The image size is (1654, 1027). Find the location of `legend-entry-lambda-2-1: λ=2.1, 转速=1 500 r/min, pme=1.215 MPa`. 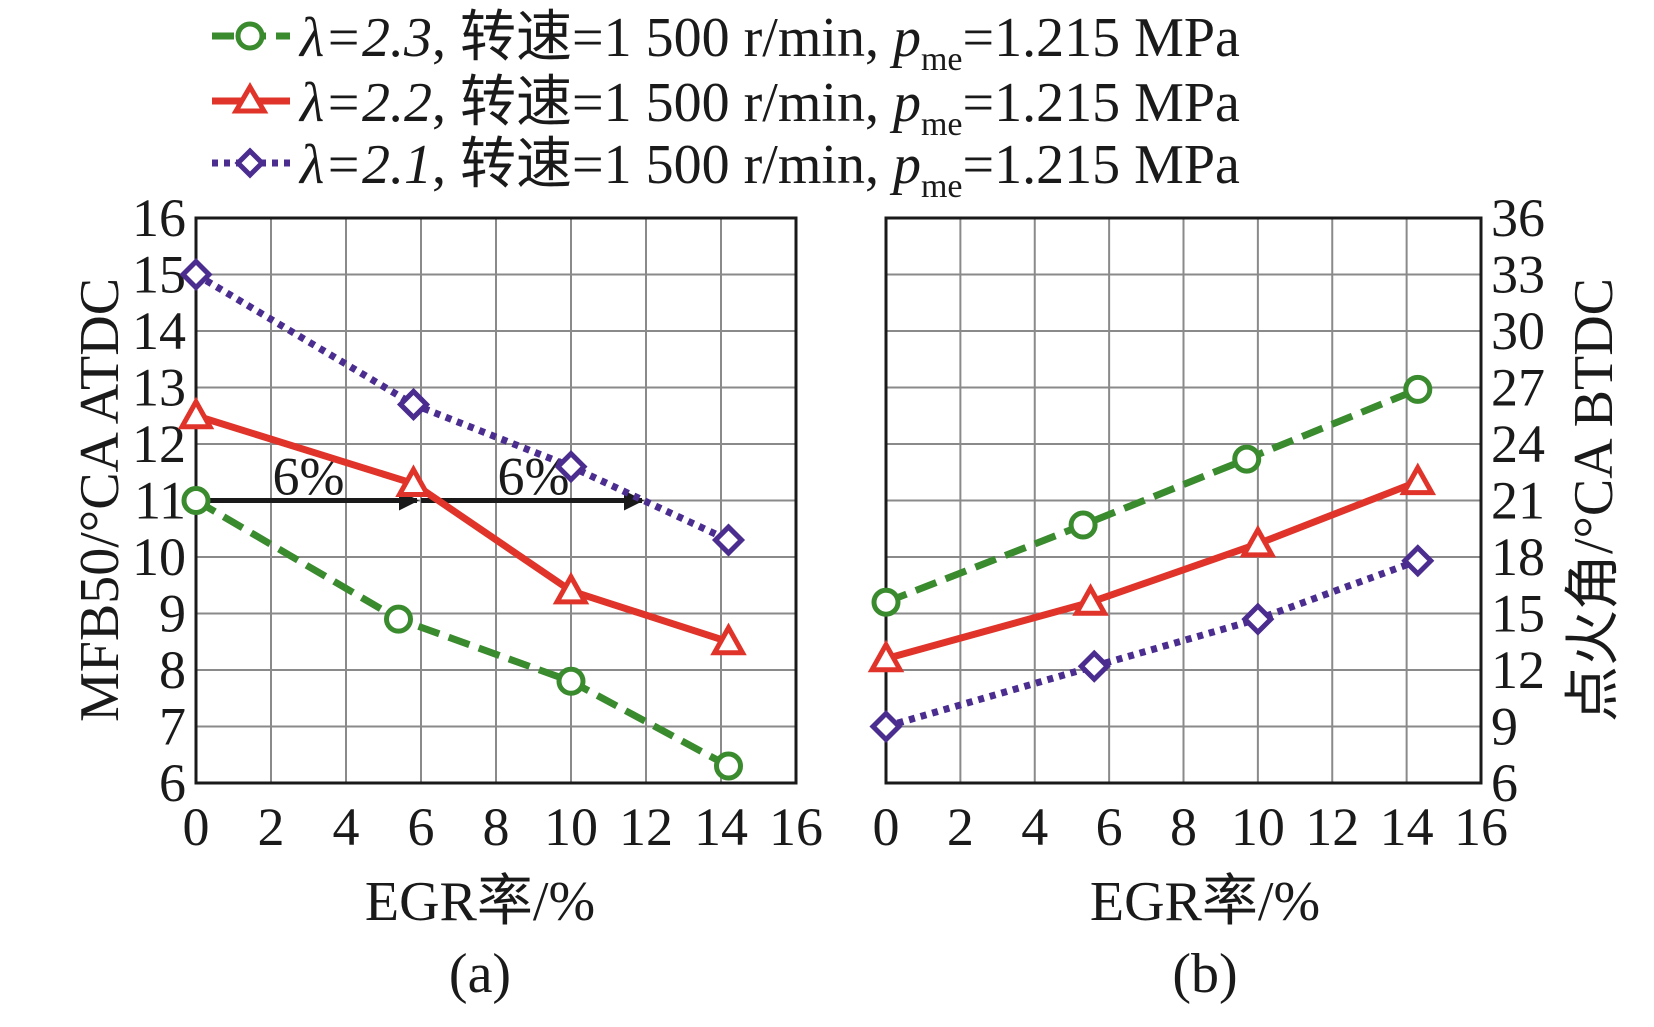

legend-entry-lambda-2-1: λ=2.1, 转速=1 500 r/min, pme=1.215 MPa is located at coordinates (726, 169).